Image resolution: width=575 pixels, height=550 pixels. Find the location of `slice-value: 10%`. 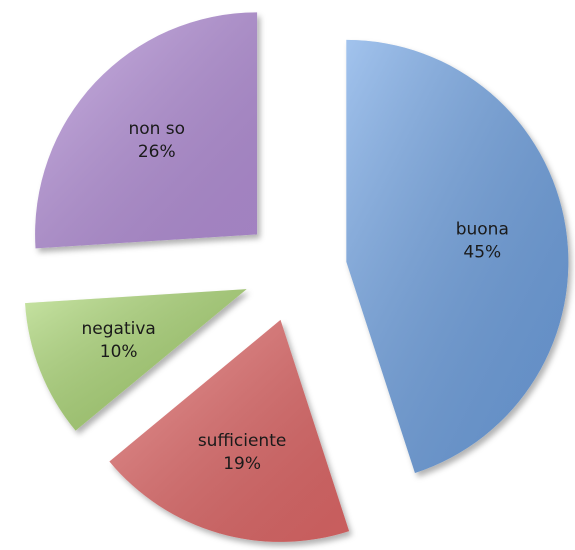

slice-value: 10% is located at coordinates (119, 352).